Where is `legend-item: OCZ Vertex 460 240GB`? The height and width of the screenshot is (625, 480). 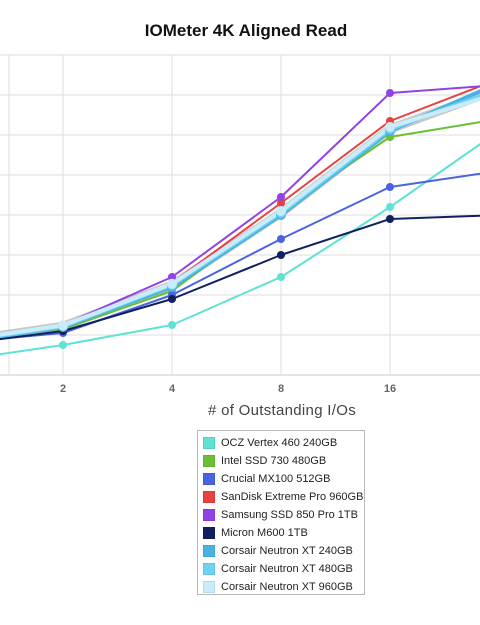
legend-item: OCZ Vertex 460 240GB is located at coordinates (283, 443).